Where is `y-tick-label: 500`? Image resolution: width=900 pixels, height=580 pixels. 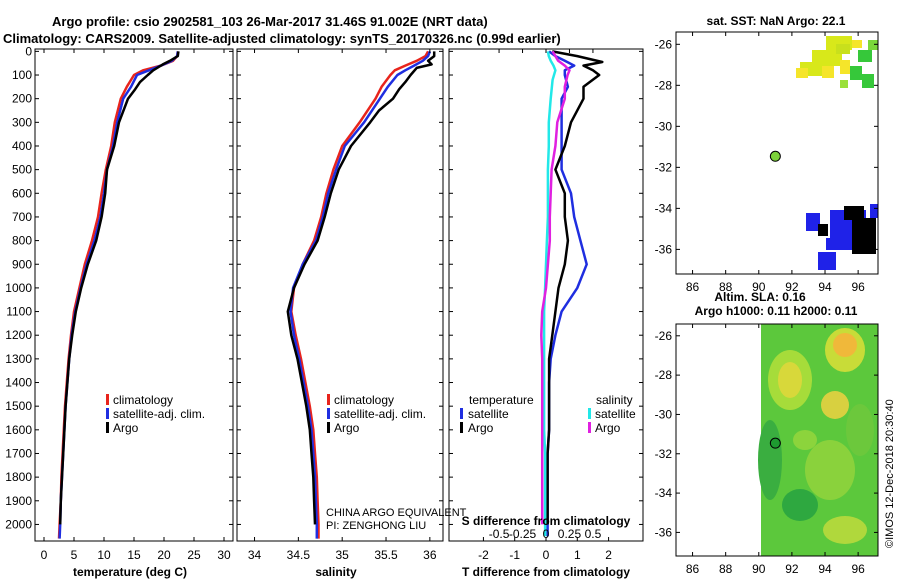 y-tick-label: 500 is located at coordinates (22, 170).